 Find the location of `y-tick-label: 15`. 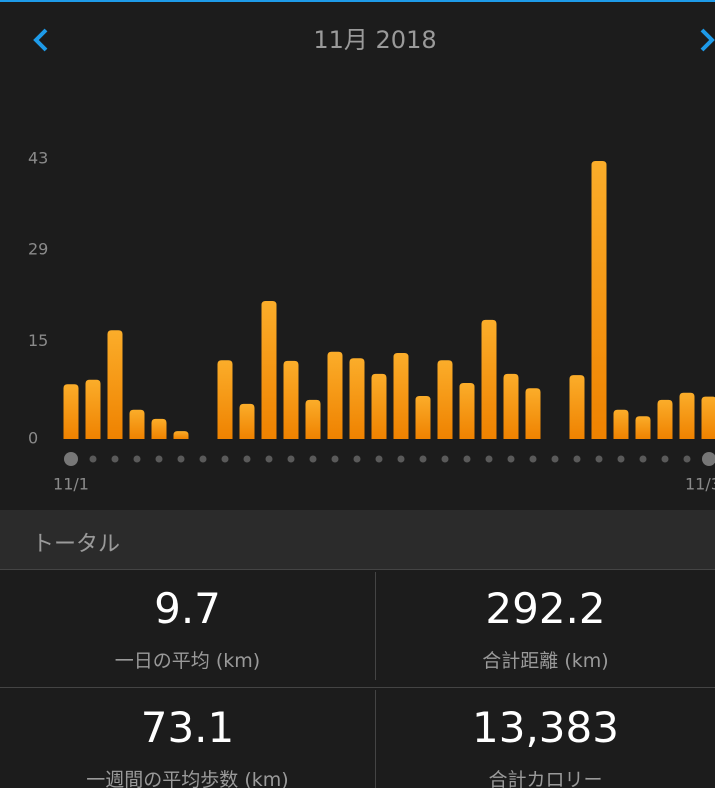

y-tick-label: 15 is located at coordinates (38, 340).